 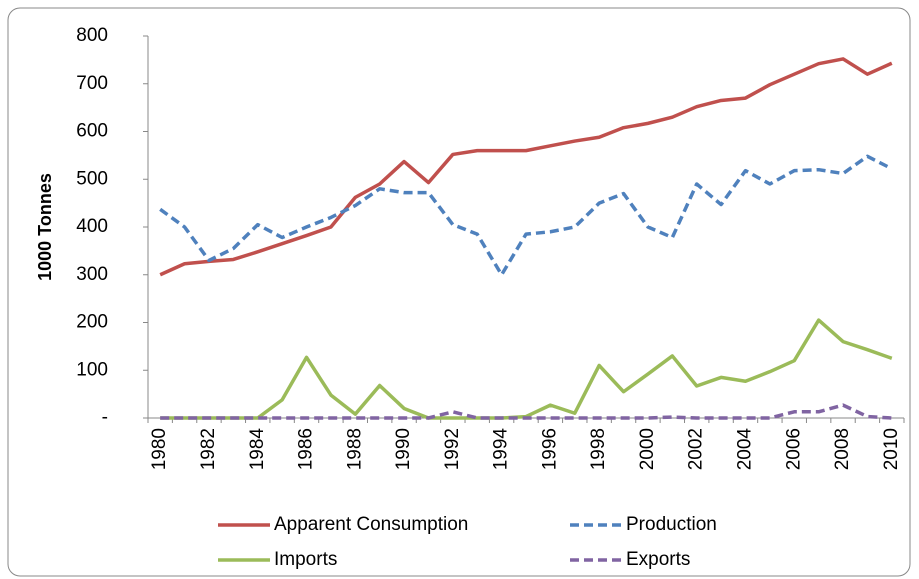 I want to click on y-tick-label: 100, so click(x=92, y=369).